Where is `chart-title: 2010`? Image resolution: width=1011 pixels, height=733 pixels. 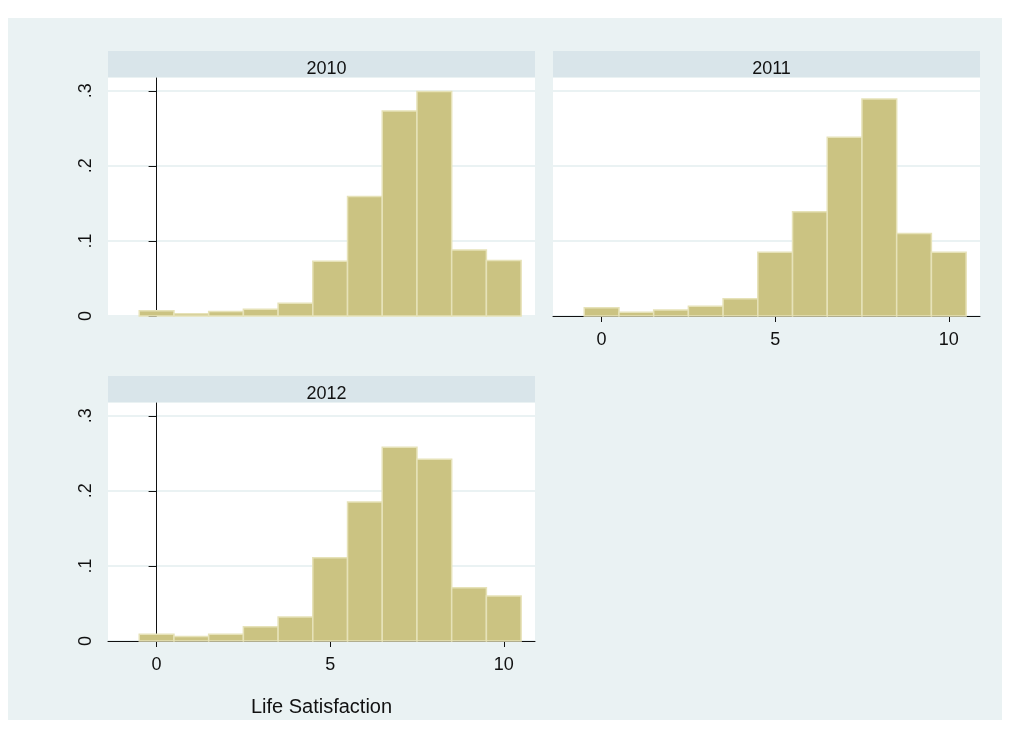
chart-title: 2010 is located at coordinates (326, 68).